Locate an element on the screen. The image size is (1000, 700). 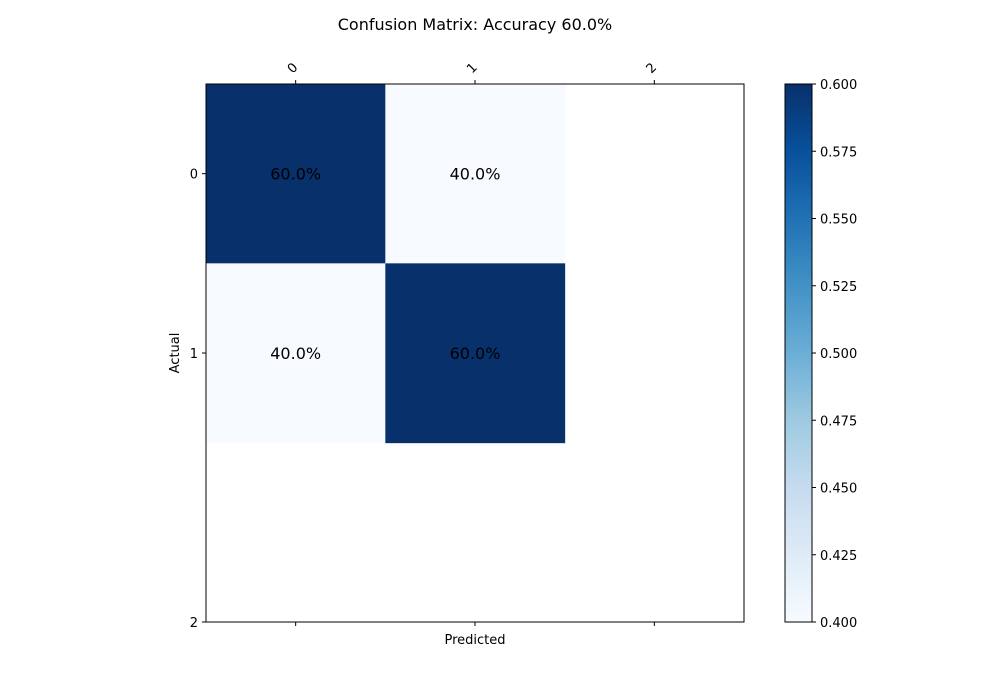
heatmap-cell-r0-c0 is located at coordinates (296, 174).